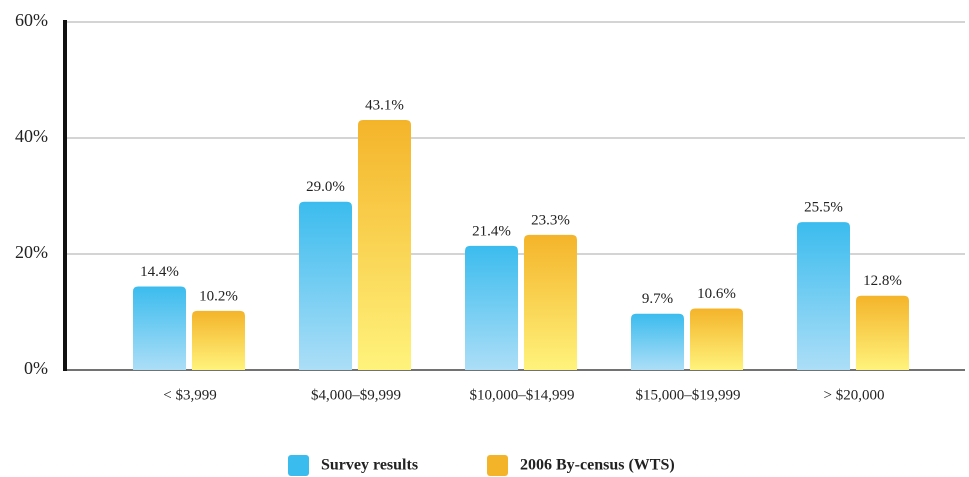  What do you see at coordinates (325, 187) in the screenshot?
I see `value-label: 29.0%` at bounding box center [325, 187].